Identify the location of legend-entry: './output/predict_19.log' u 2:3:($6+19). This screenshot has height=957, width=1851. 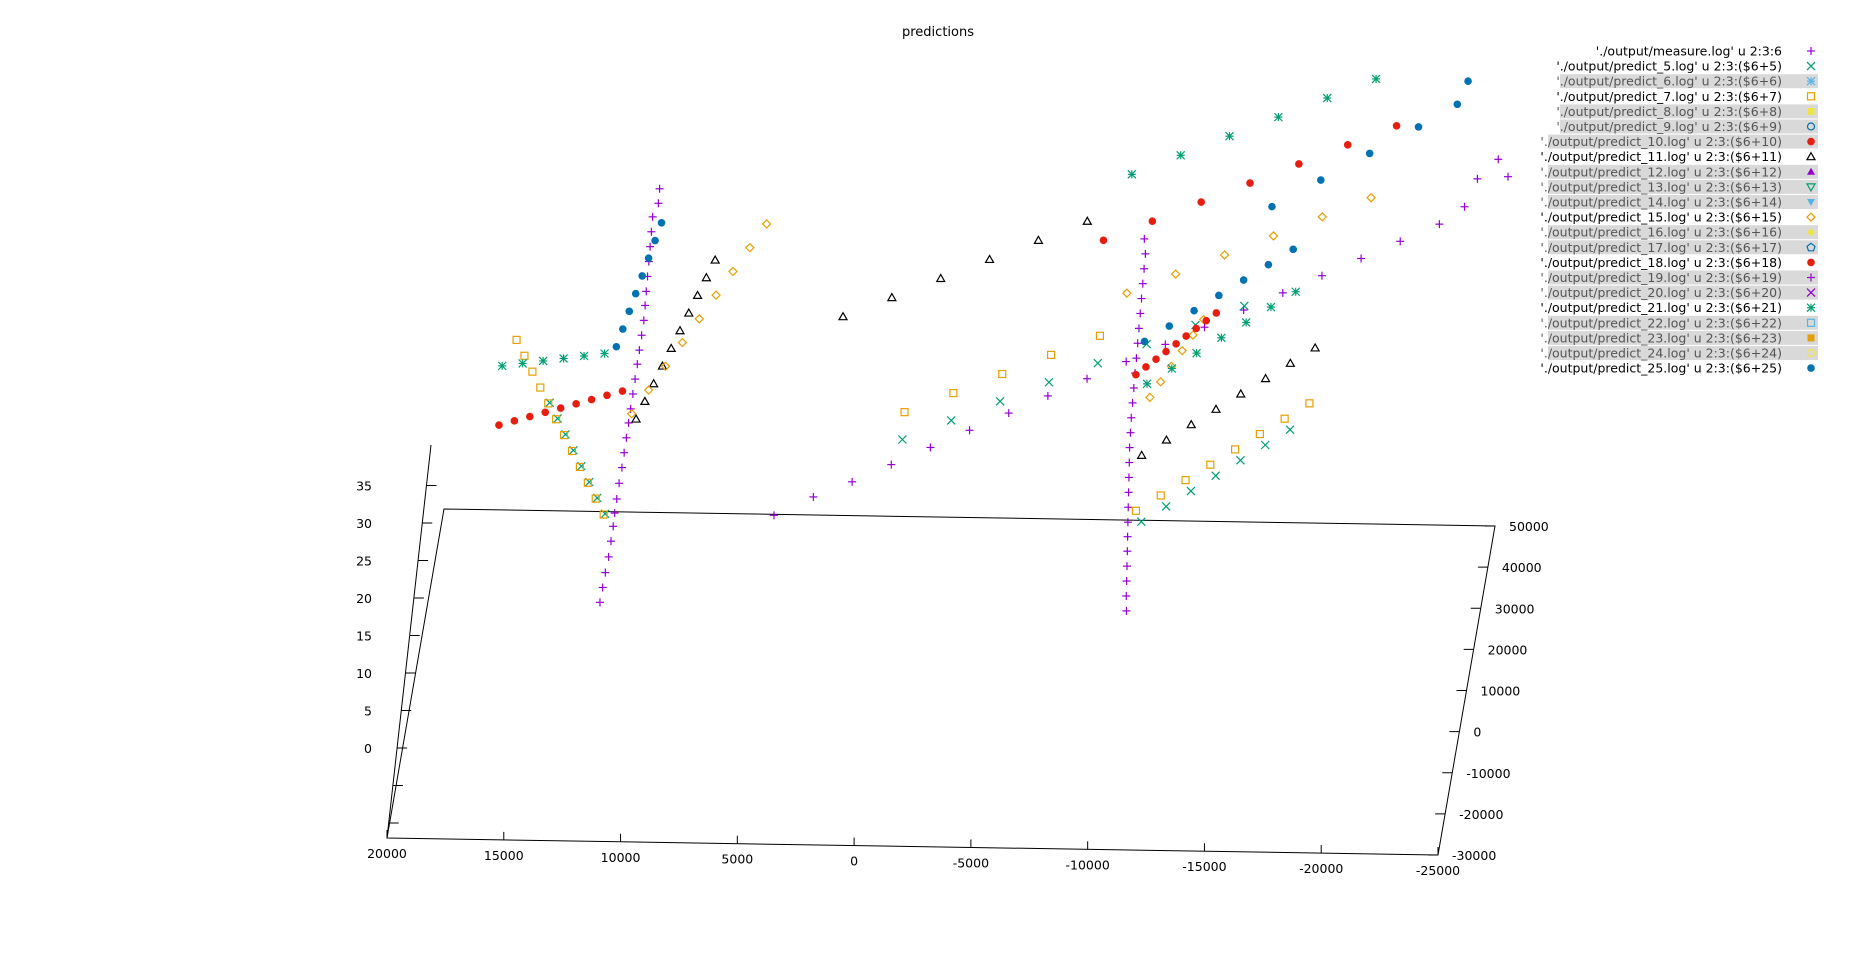
(1679, 277).